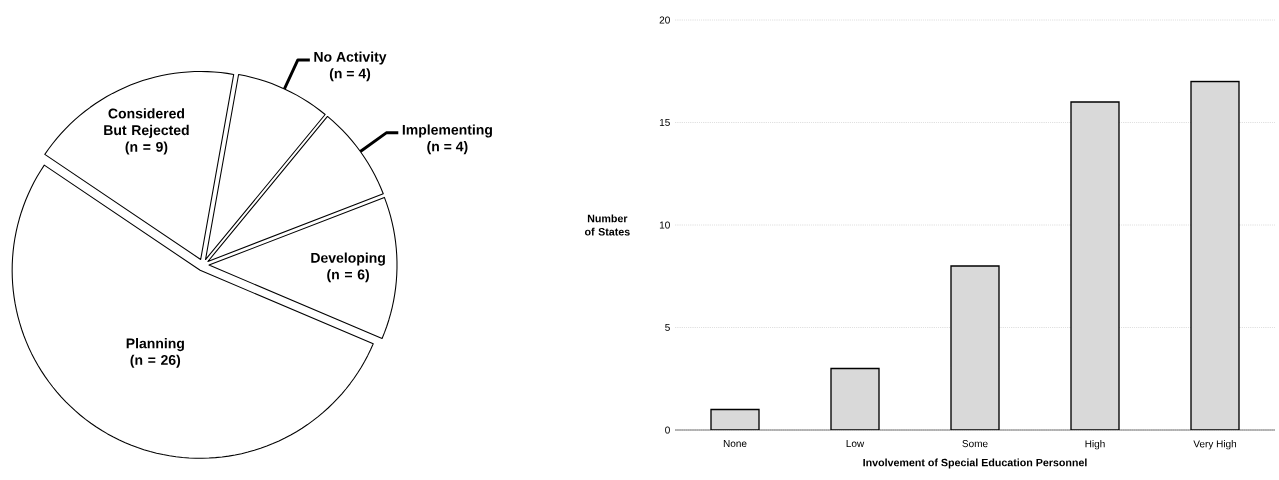  What do you see at coordinates (146, 148) in the screenshot?
I see `data-label: (n = 9)` at bounding box center [146, 148].